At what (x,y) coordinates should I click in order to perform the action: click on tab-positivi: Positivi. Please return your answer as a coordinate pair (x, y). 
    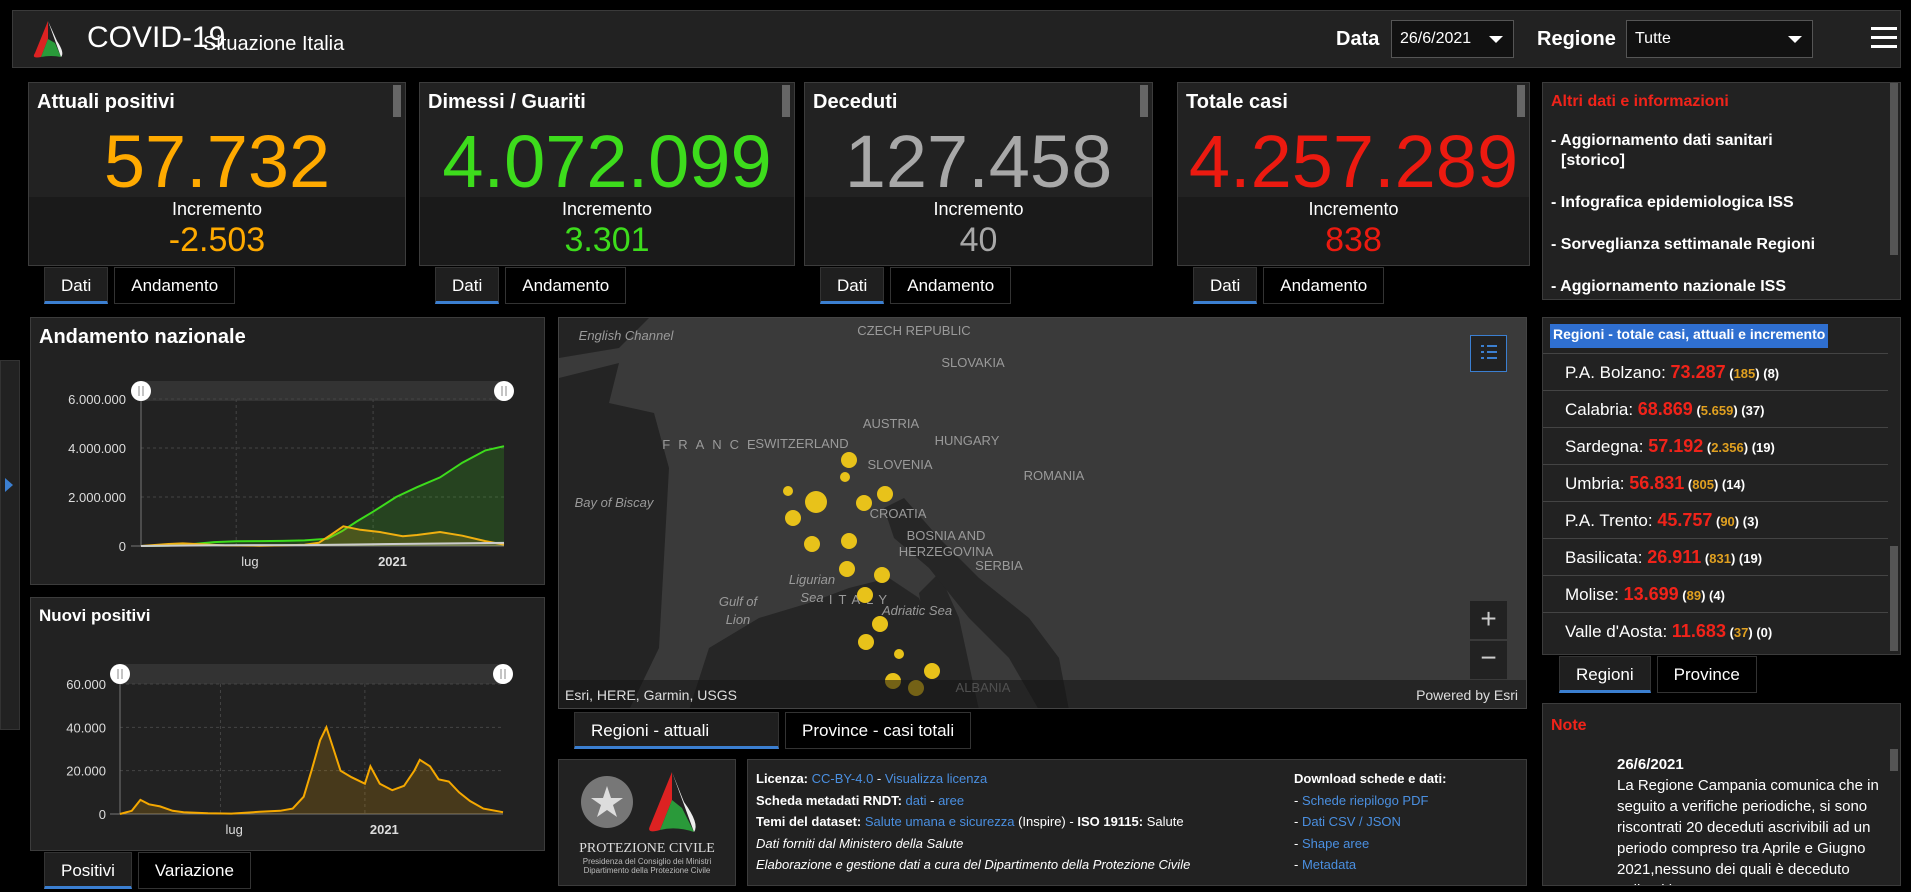
    Looking at the image, I should click on (88, 870).